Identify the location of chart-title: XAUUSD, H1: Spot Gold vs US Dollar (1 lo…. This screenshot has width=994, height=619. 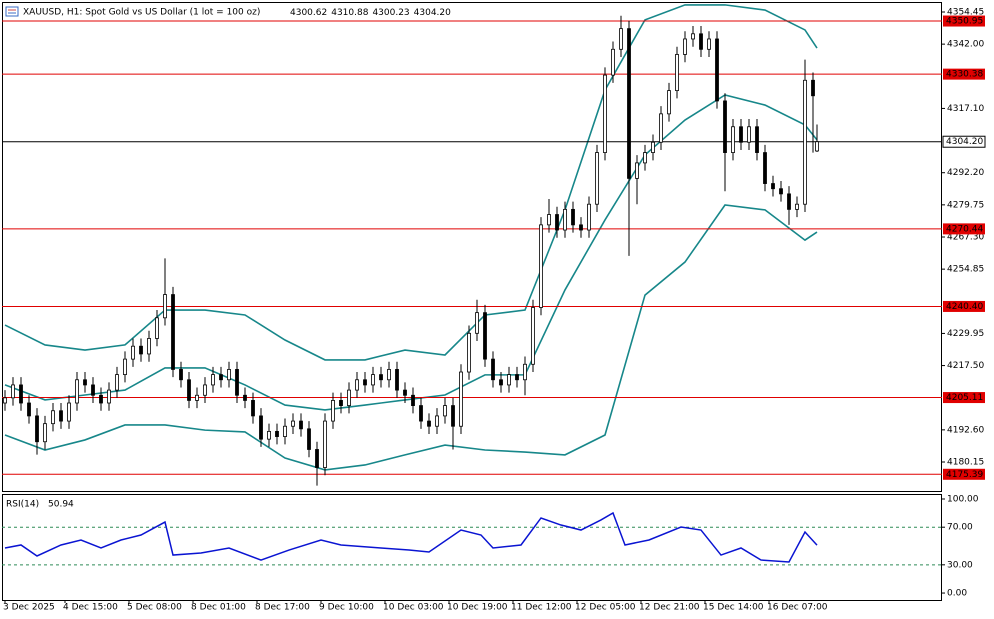
(141, 13).